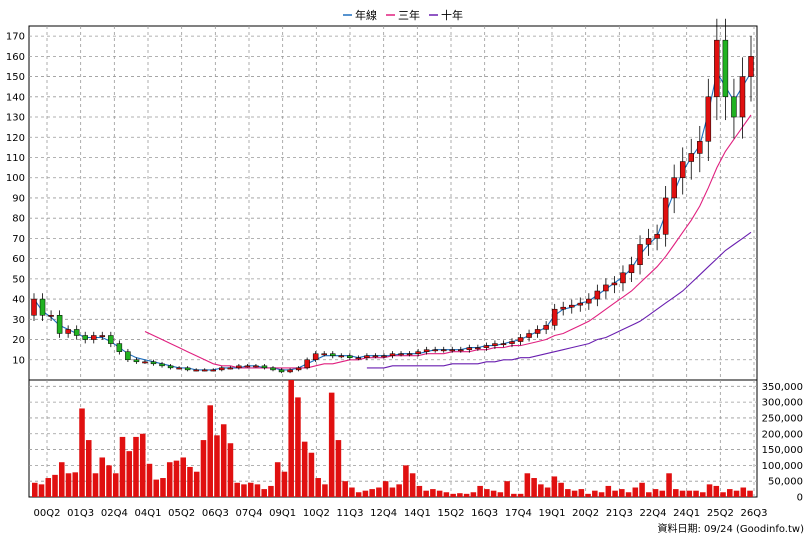 Image resolution: width=808 pixels, height=540 pixels. I want to click on price-tick-label: 100, so click(15, 178).